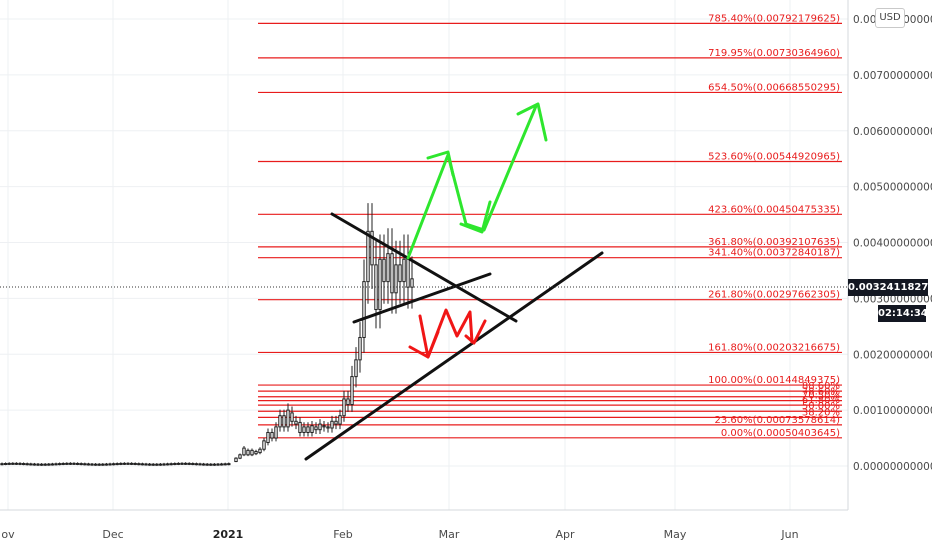  What do you see at coordinates (774, 295) in the screenshot?
I see `fib-level-label: 261.80%(0.00297662305)` at bounding box center [774, 295].